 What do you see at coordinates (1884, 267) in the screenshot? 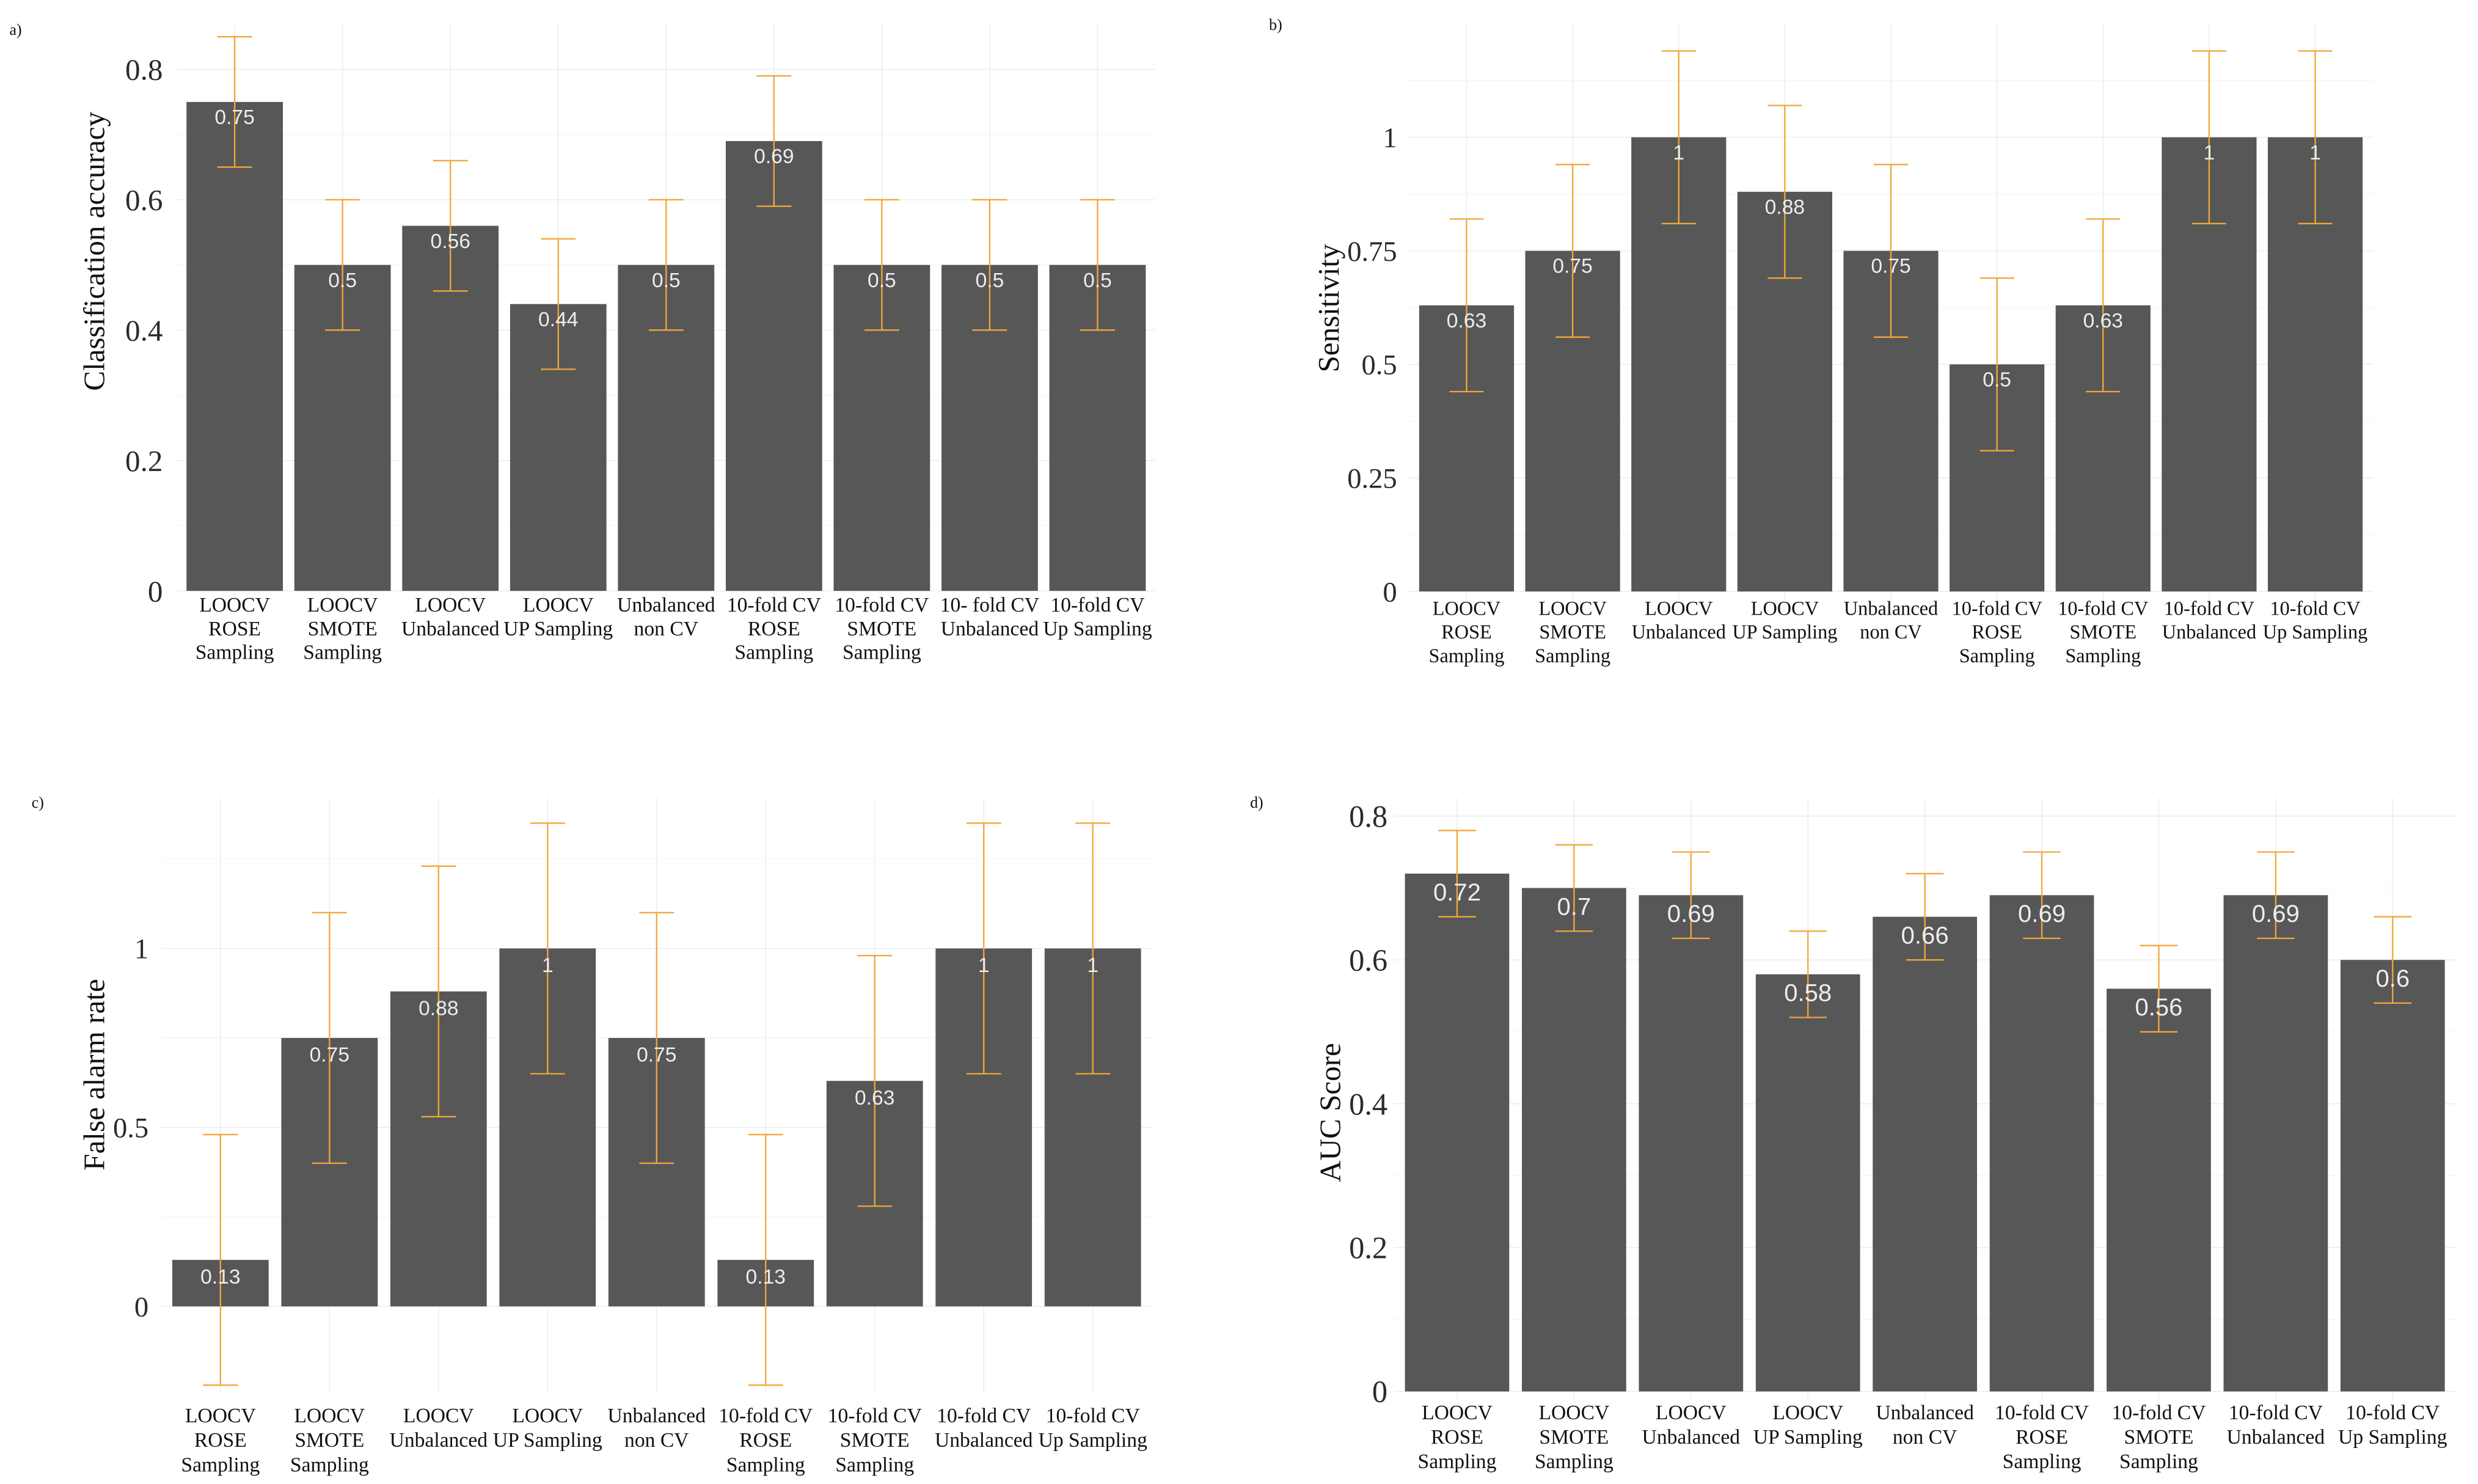
I see `panel-b-data-labels: 0.63 0.75 1 0.88 0.75 0.5 0.63 1 1` at bounding box center [1884, 267].